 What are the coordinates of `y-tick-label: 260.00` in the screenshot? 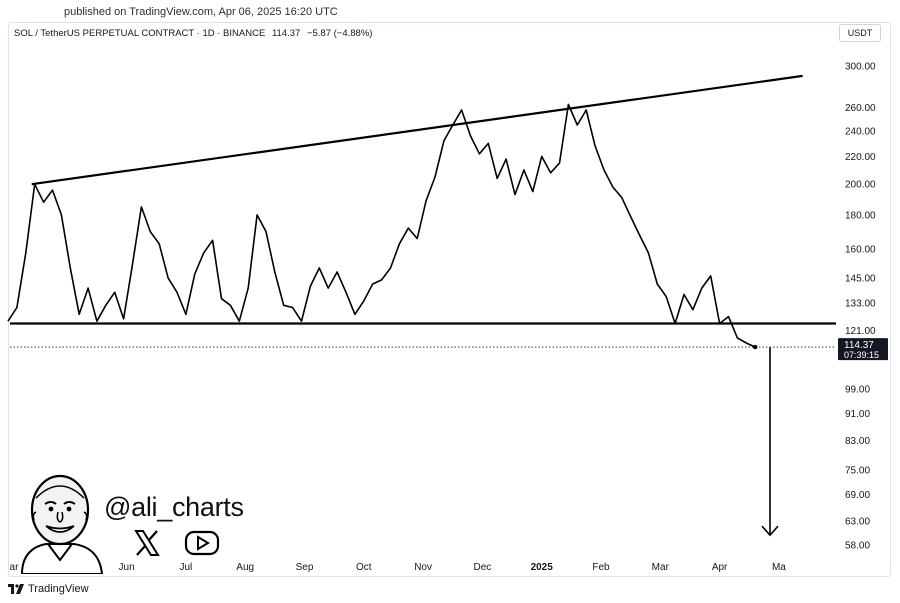 It's located at (860, 108).